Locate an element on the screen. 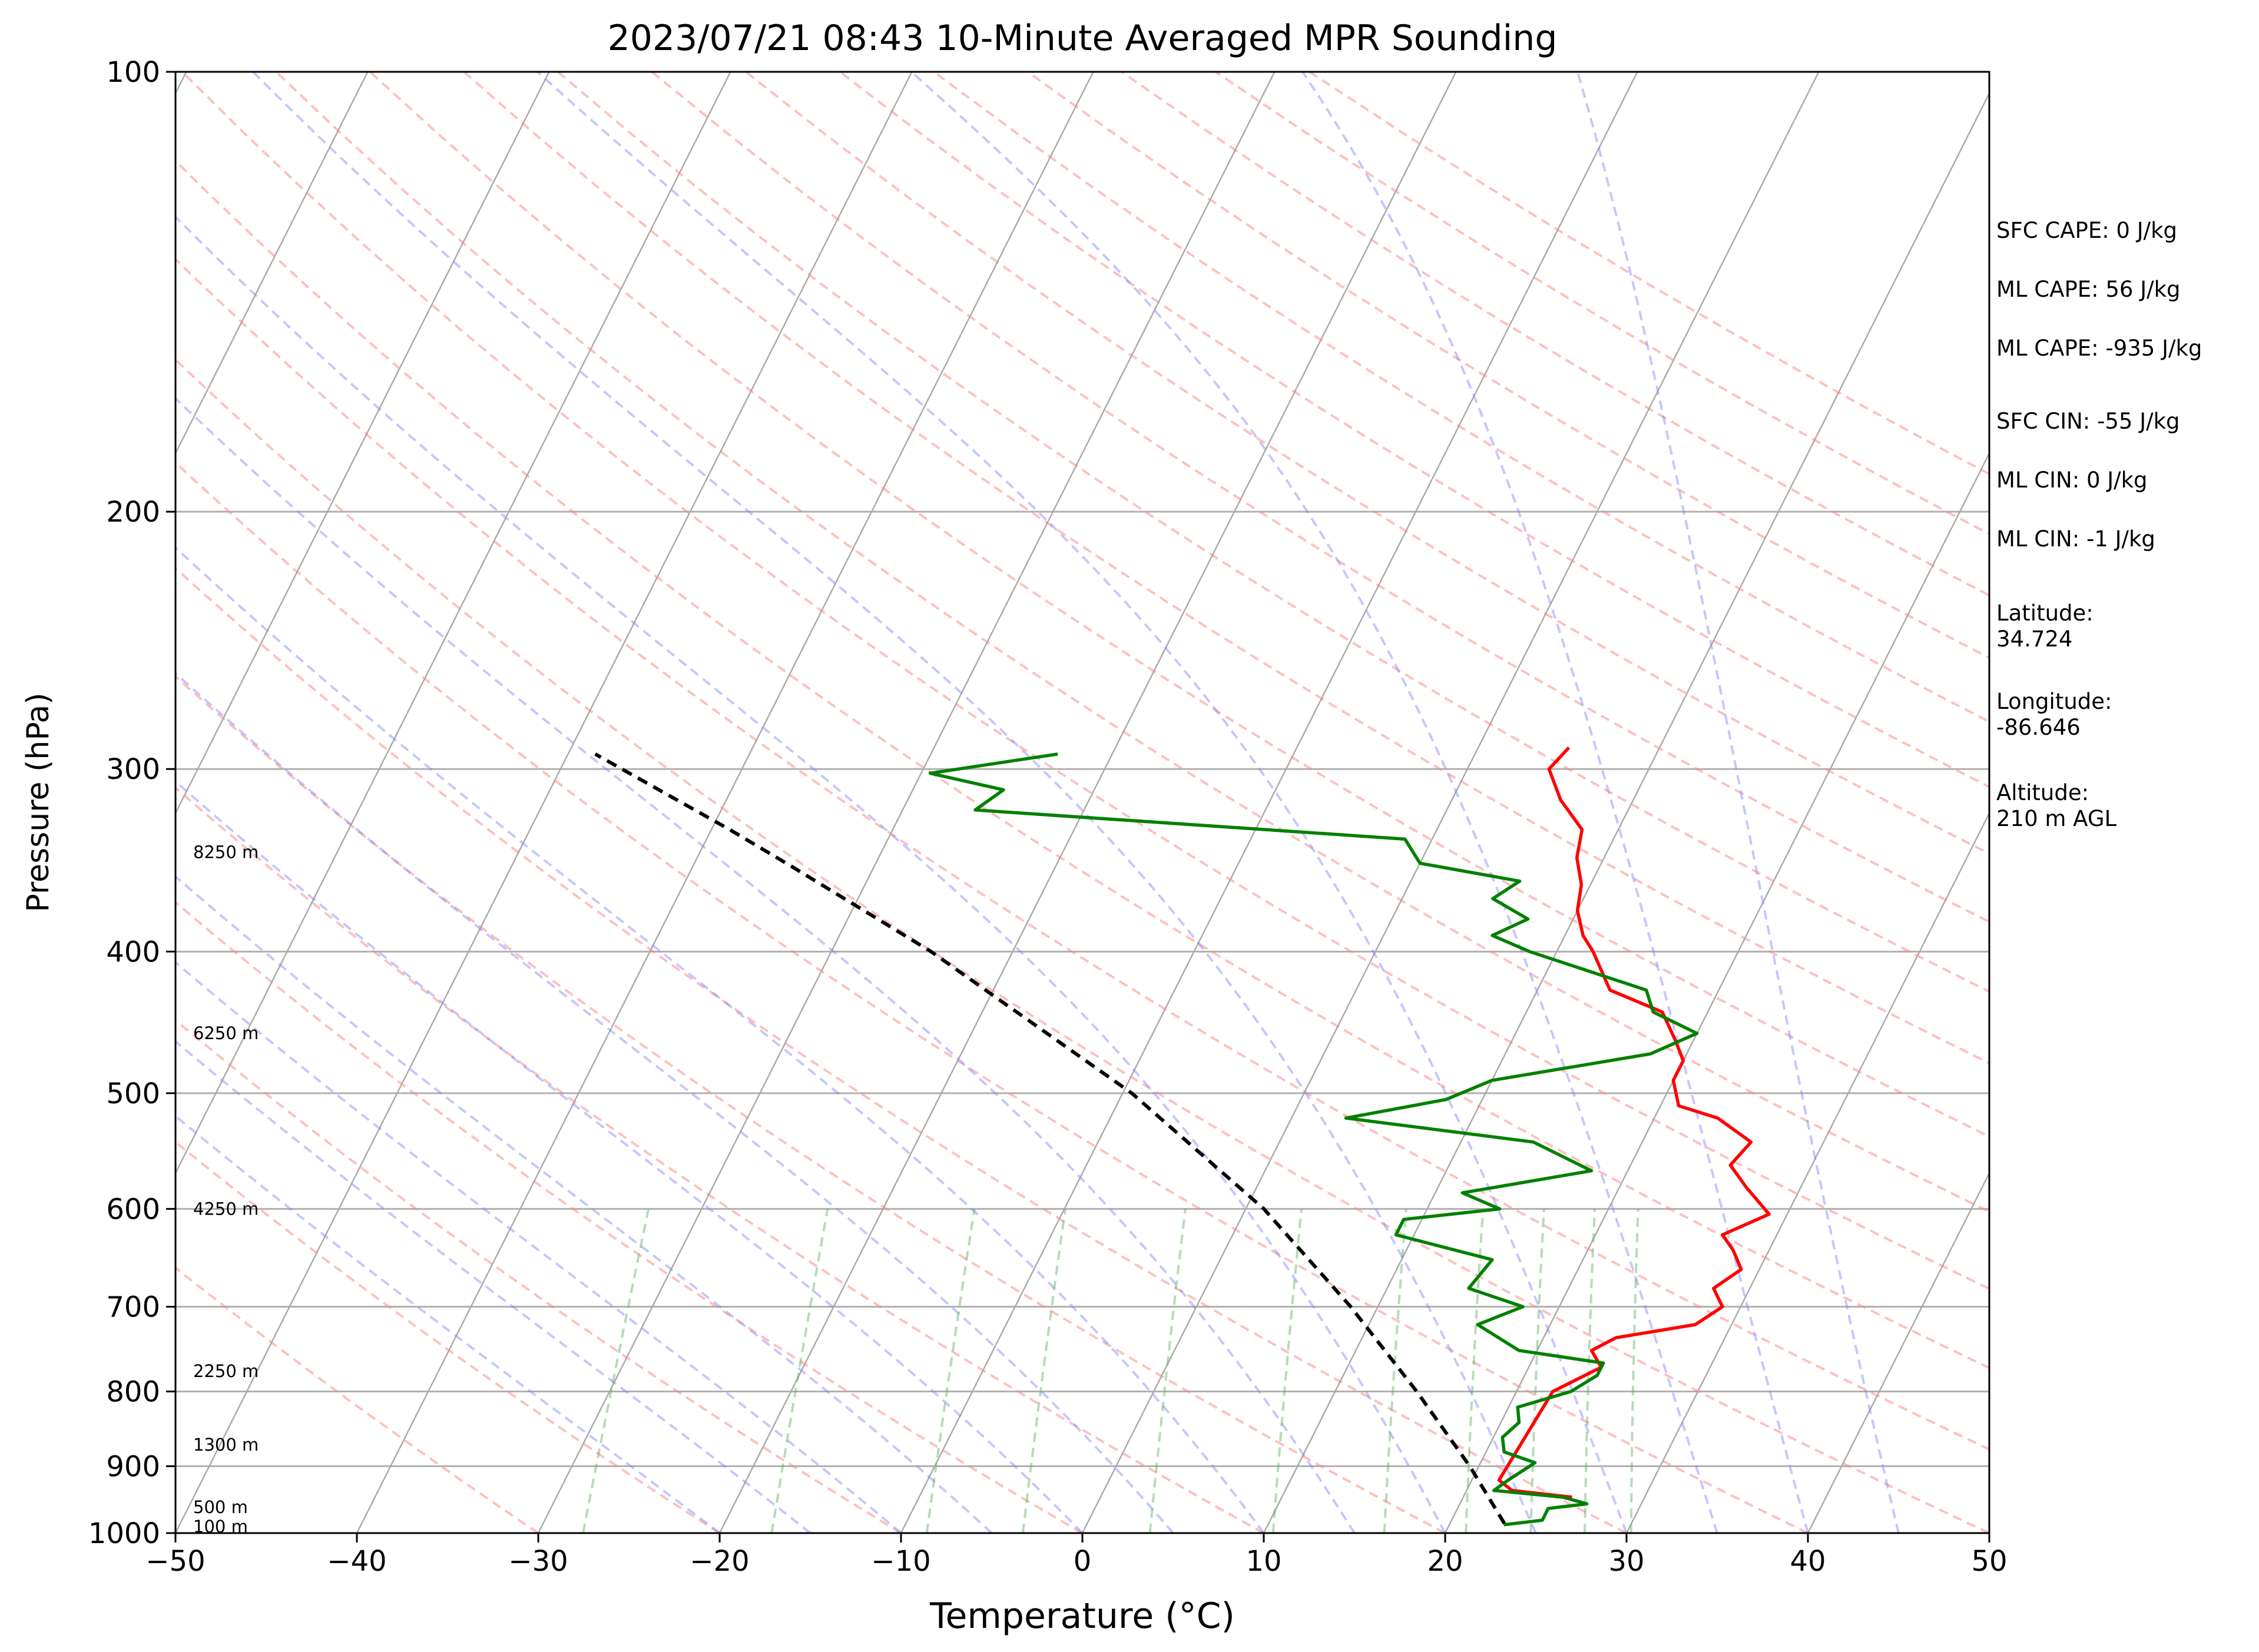 Image resolution: width=2259 pixels, height=1652 pixels. height-label: 8250 m is located at coordinates (226, 852).